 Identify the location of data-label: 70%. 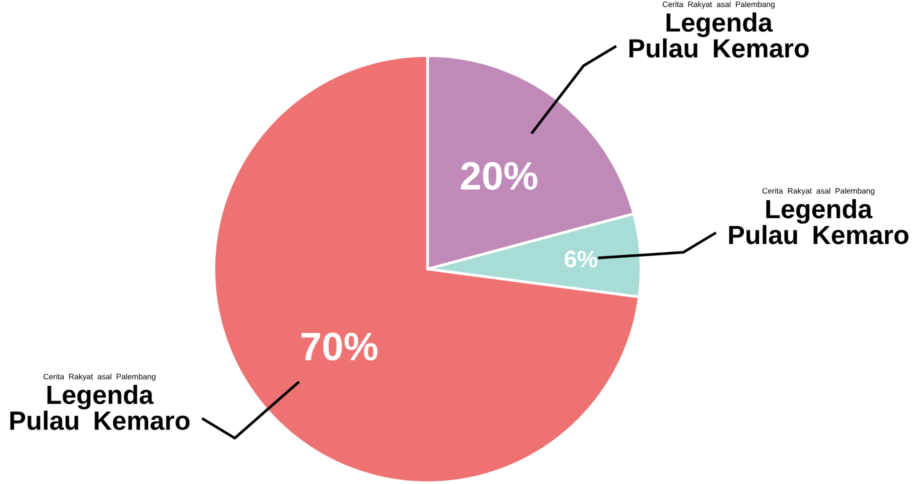
(340, 346).